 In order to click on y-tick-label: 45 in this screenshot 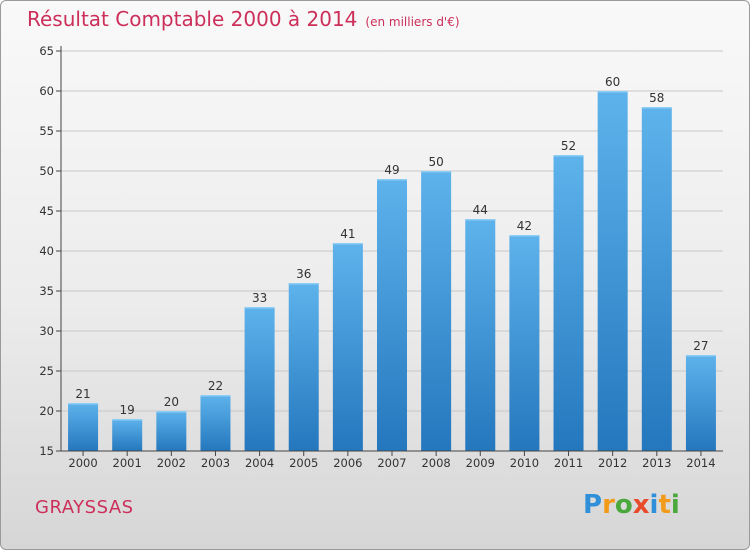, I will do `click(46, 211)`.